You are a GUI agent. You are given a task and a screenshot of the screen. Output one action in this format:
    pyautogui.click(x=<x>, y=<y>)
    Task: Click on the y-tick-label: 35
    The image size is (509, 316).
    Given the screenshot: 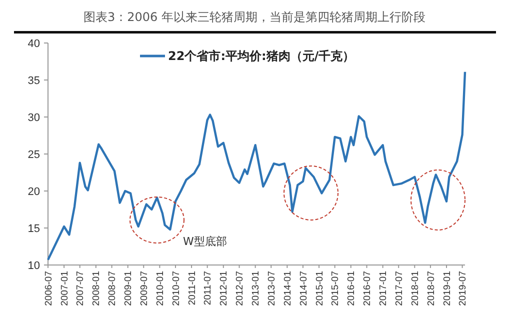 What is the action you would take?
    pyautogui.click(x=34, y=80)
    